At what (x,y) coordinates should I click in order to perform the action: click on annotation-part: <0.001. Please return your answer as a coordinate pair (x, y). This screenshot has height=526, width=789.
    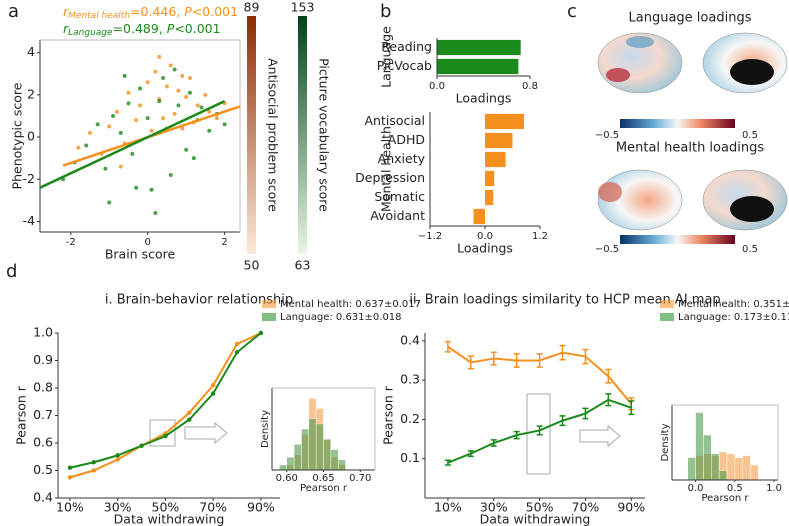
    Looking at the image, I should click on (215, 11).